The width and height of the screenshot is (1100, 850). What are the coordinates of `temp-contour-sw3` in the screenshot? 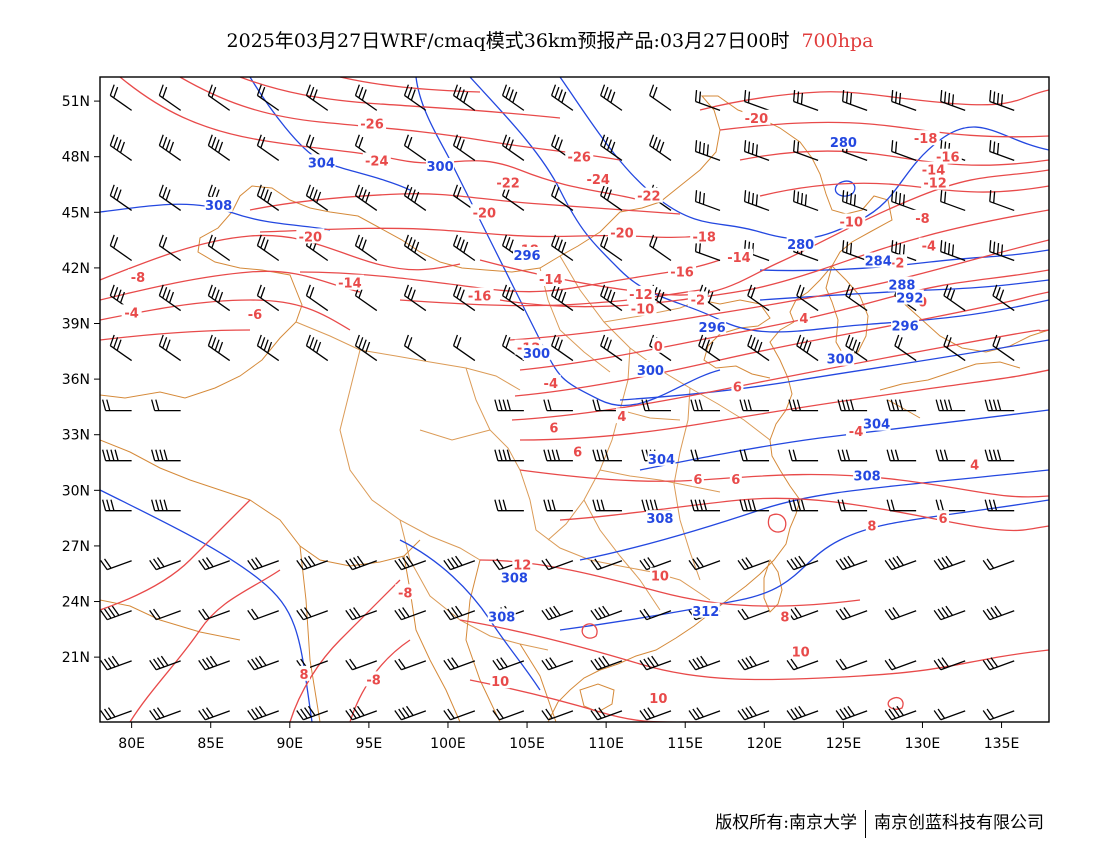 It's located at (345, 650).